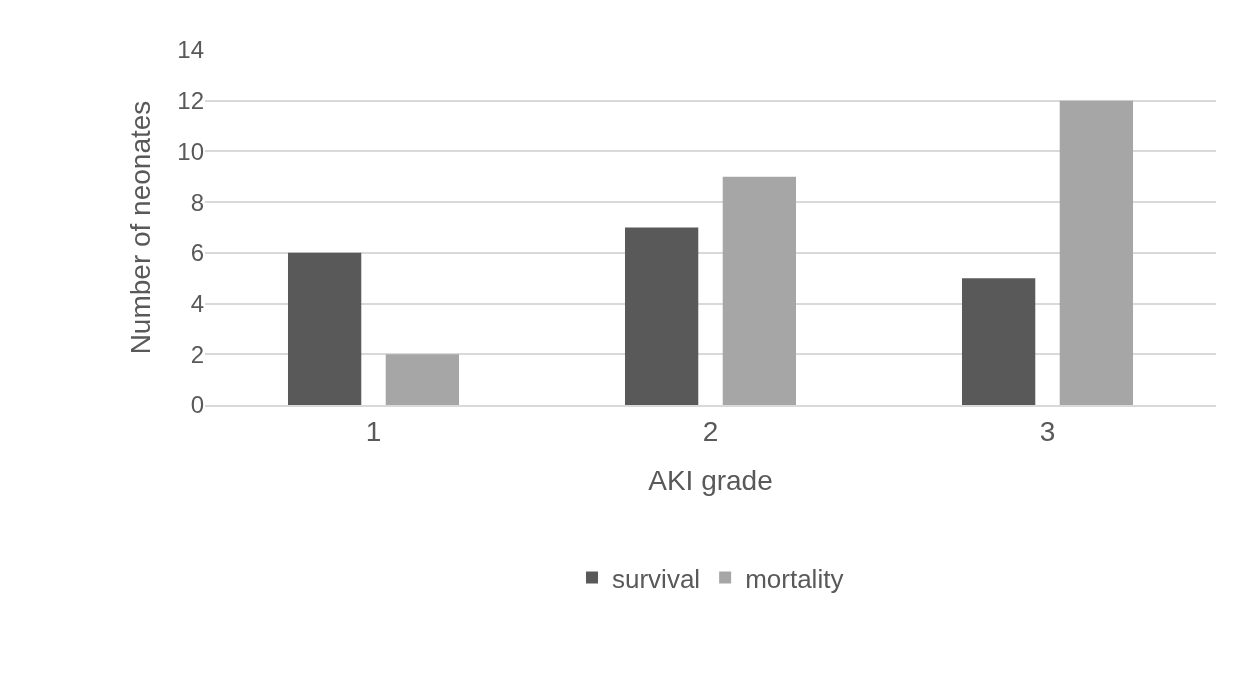 The width and height of the screenshot is (1254, 675). What do you see at coordinates (1047, 431) in the screenshot?
I see `x-tick-label: 3` at bounding box center [1047, 431].